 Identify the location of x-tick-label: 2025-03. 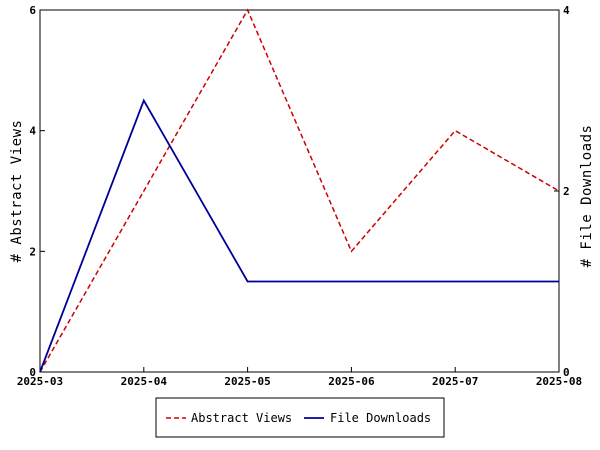
(40, 381).